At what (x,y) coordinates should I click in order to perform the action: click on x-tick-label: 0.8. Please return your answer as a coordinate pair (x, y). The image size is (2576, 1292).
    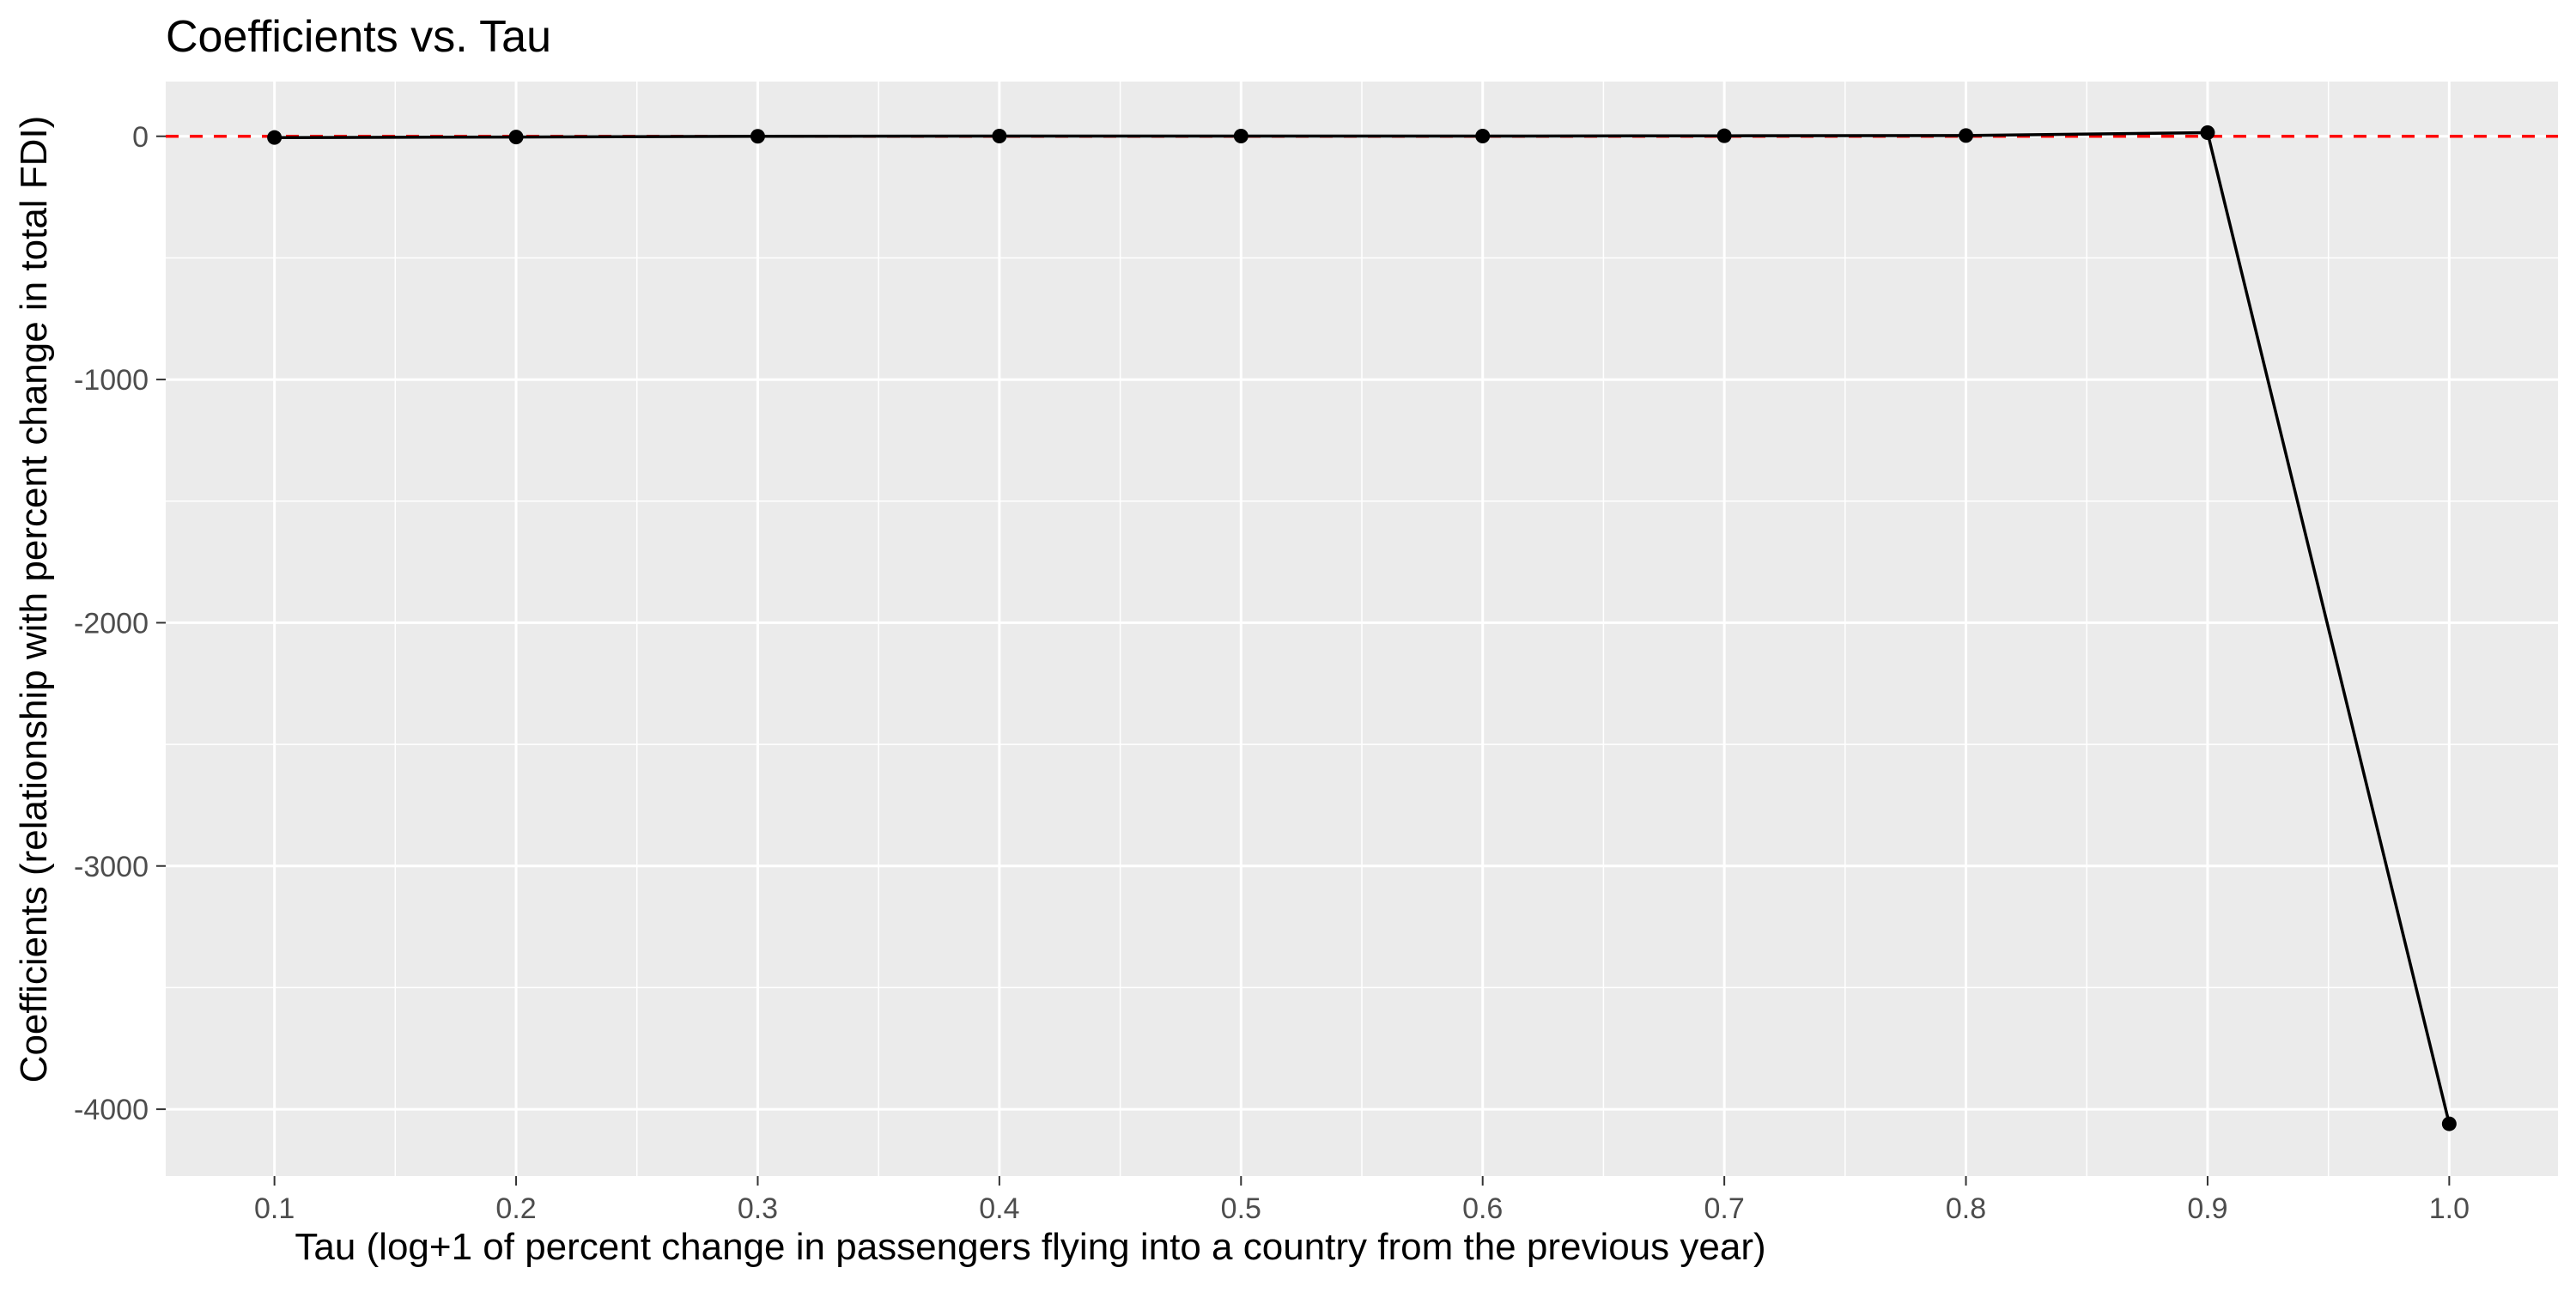
    Looking at the image, I should click on (1966, 1208).